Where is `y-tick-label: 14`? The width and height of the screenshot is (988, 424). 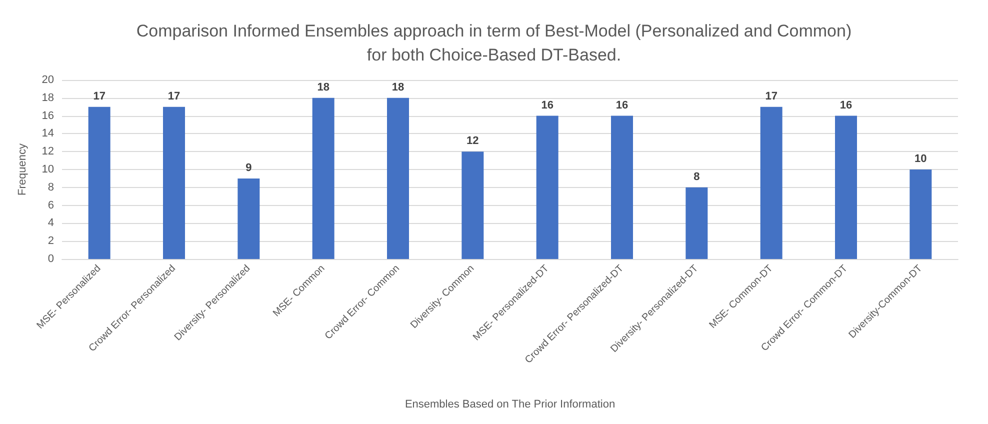
y-tick-label: 14 is located at coordinates (48, 134).